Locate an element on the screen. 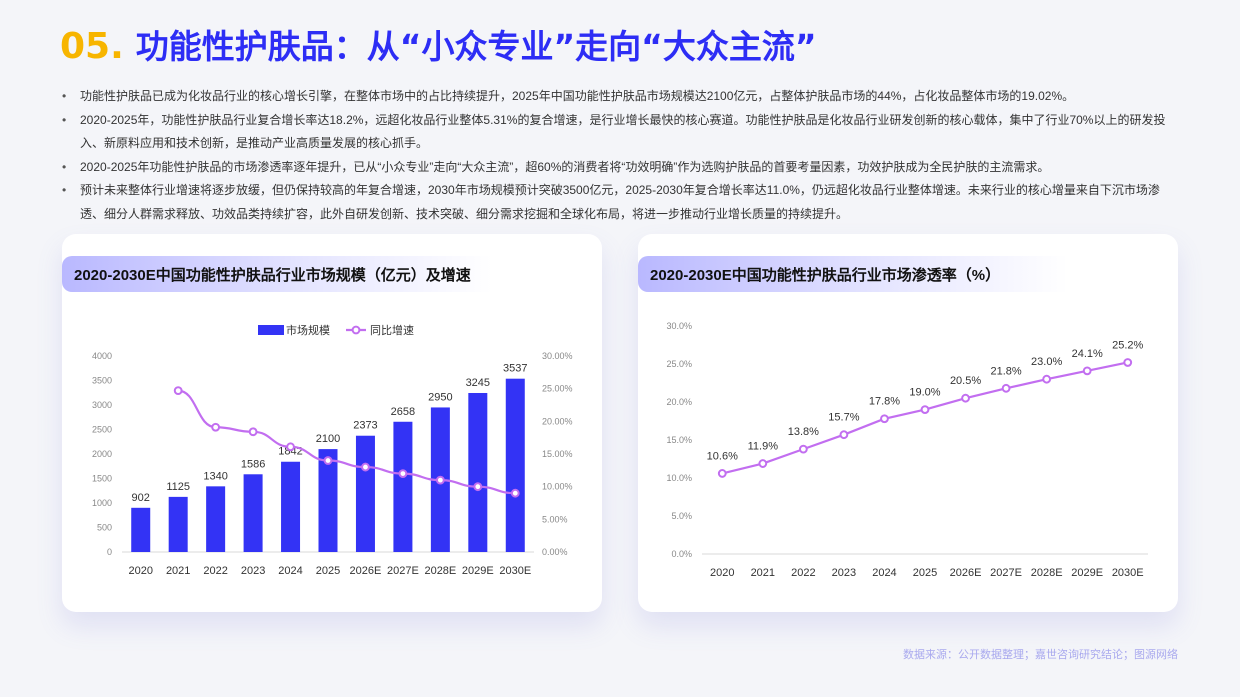  y2-tick-label: 20.00% is located at coordinates (557, 421).